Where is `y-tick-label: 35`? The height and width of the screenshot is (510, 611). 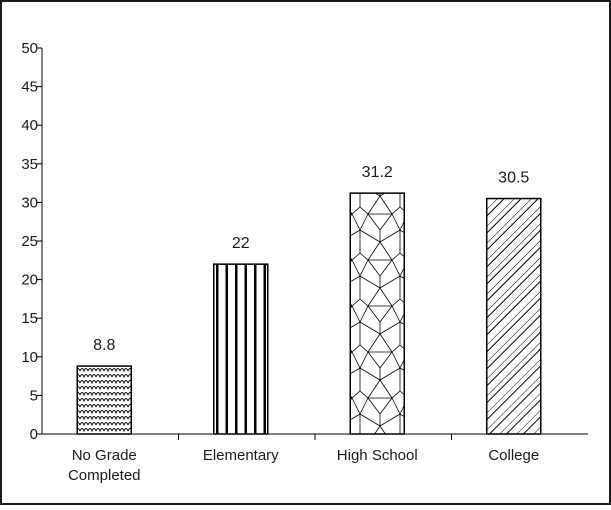
y-tick-label: 35 is located at coordinates (29, 164).